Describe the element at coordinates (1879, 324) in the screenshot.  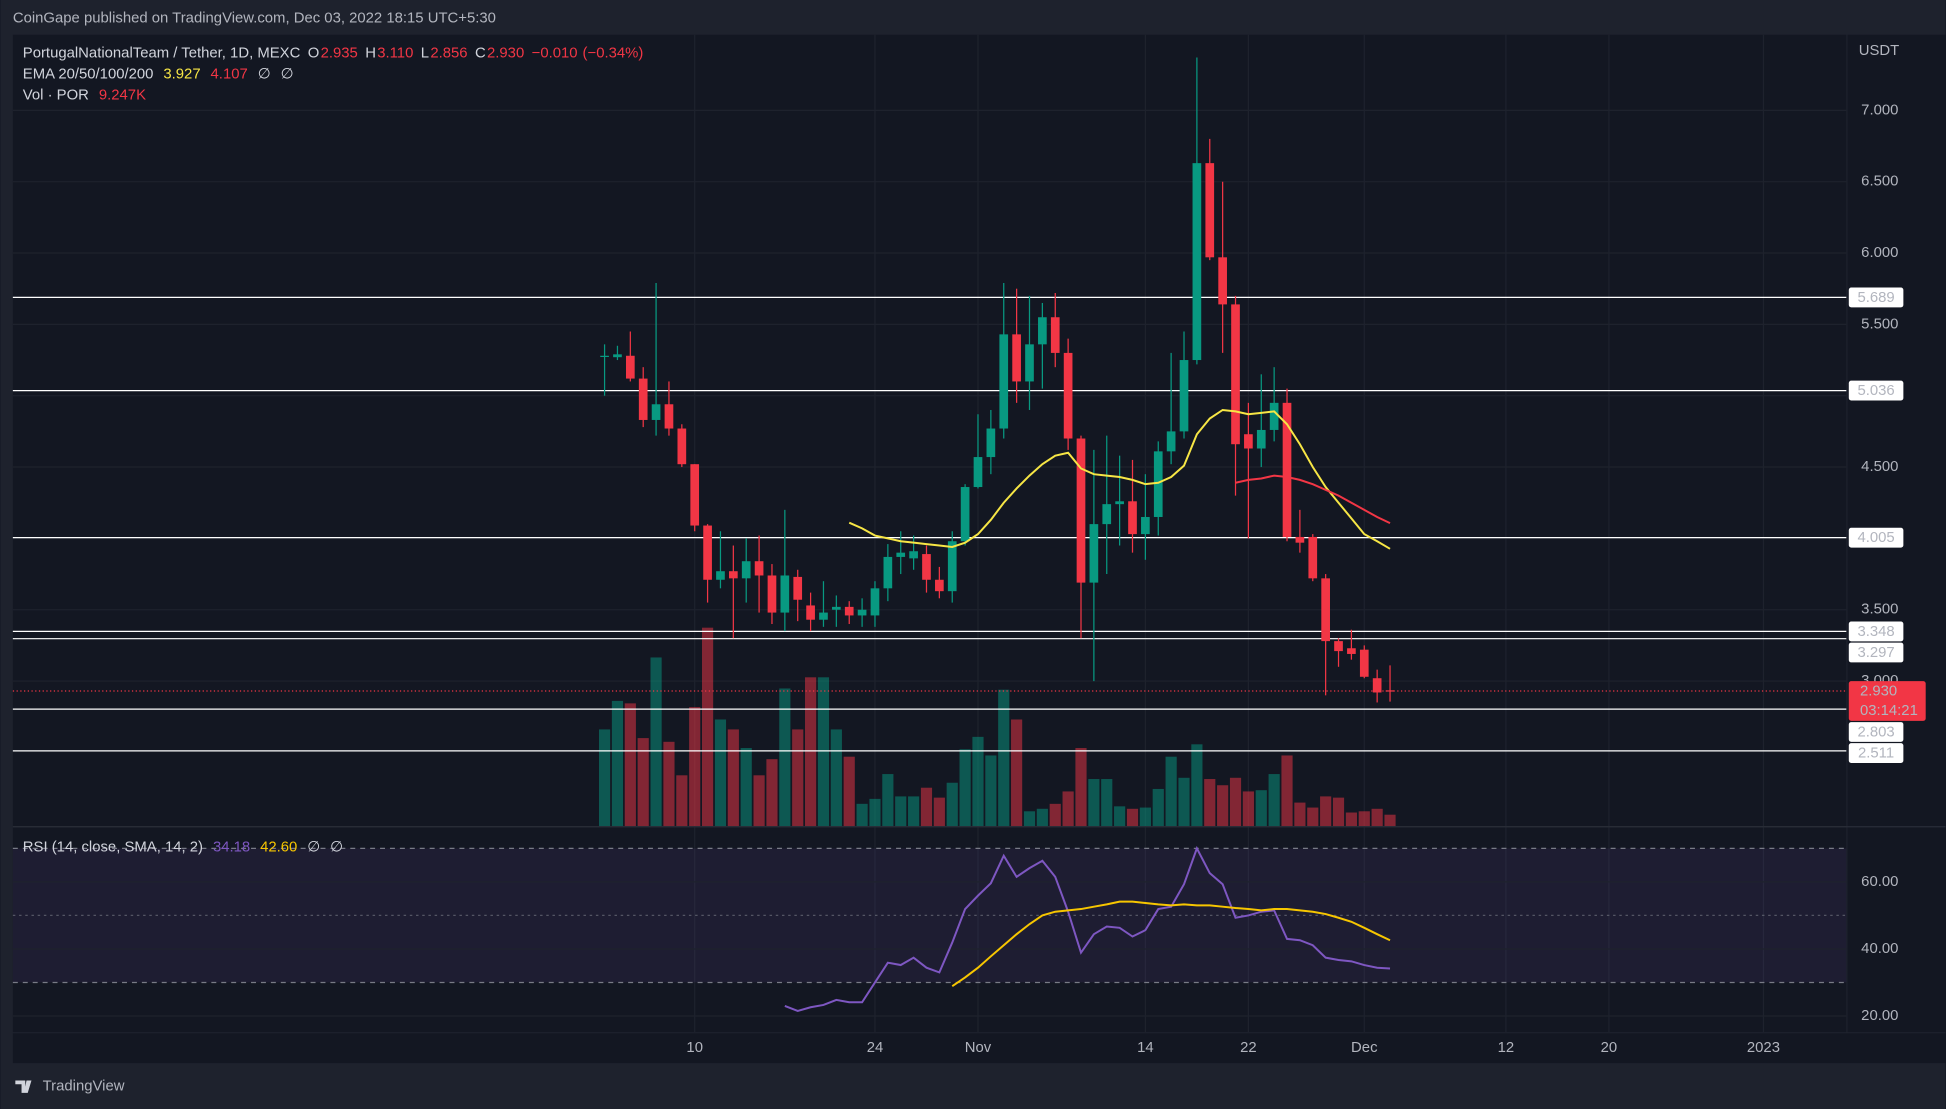
I see `y-tick-label: 5.500` at that location.